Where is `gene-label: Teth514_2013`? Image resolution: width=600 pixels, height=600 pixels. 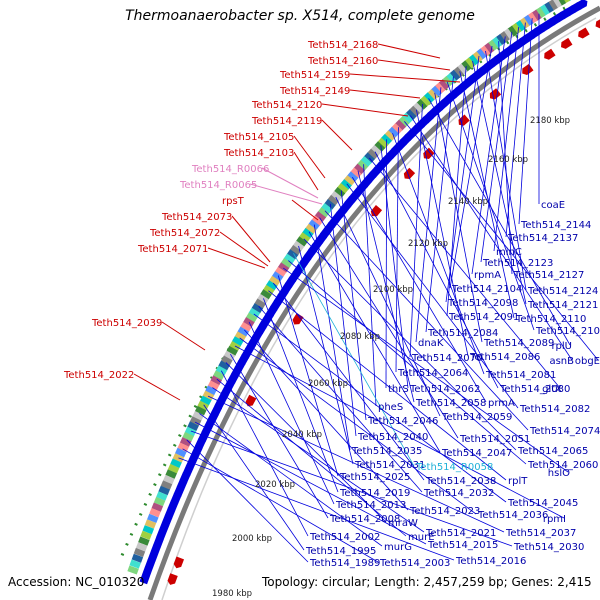 gene-label: Teth514_2013 is located at coordinates (370, 505).